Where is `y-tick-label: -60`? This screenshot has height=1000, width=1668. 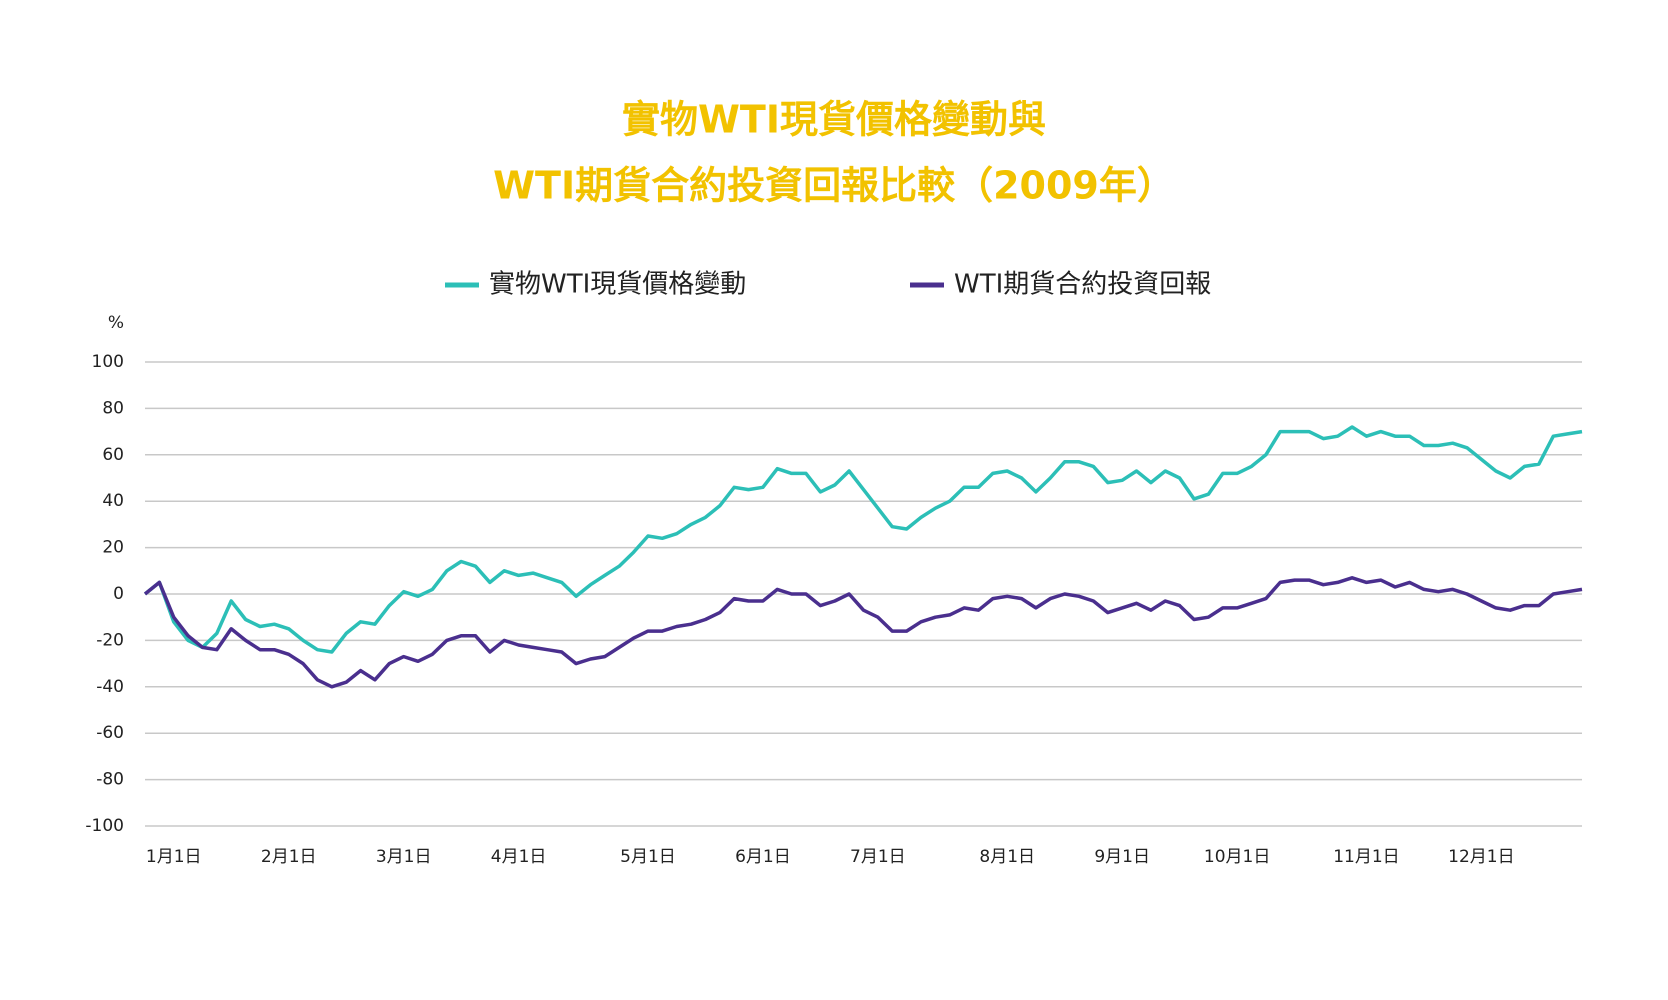
y-tick-label: -60 is located at coordinates (110, 733).